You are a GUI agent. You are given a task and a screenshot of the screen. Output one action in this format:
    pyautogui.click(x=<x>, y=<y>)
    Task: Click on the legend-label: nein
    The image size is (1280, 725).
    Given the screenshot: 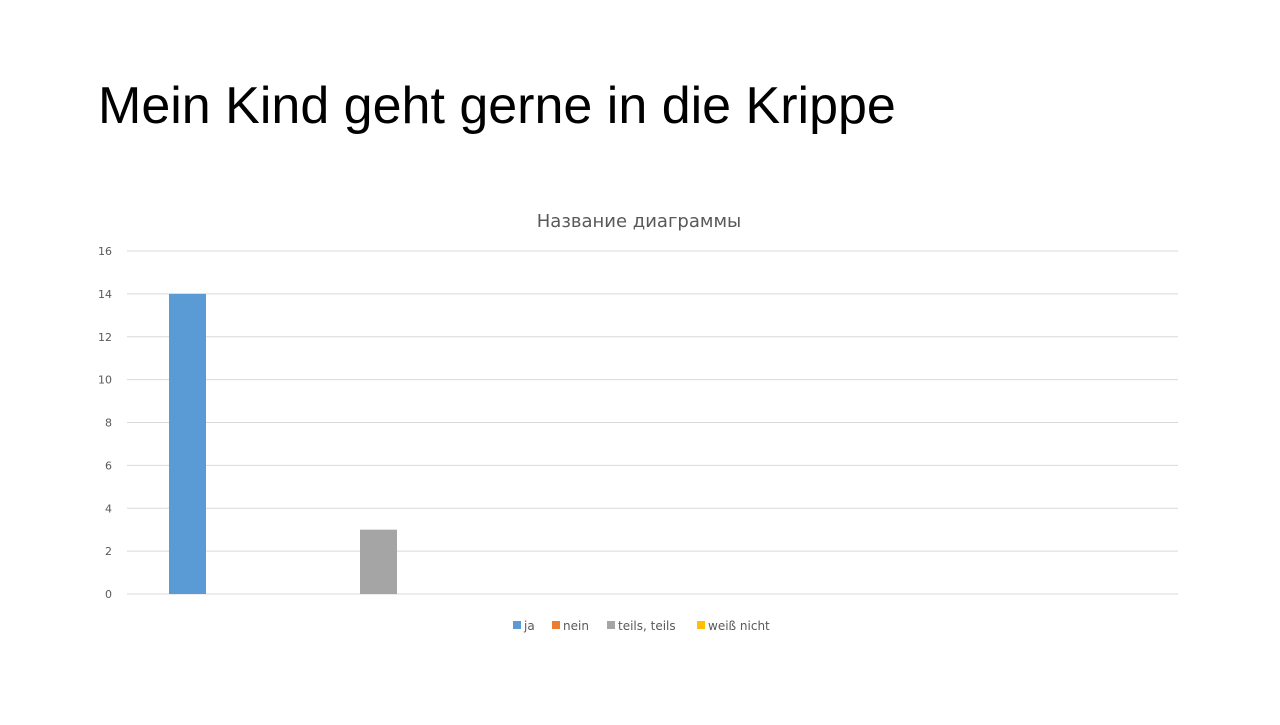 What is the action you would take?
    pyautogui.click(x=576, y=626)
    